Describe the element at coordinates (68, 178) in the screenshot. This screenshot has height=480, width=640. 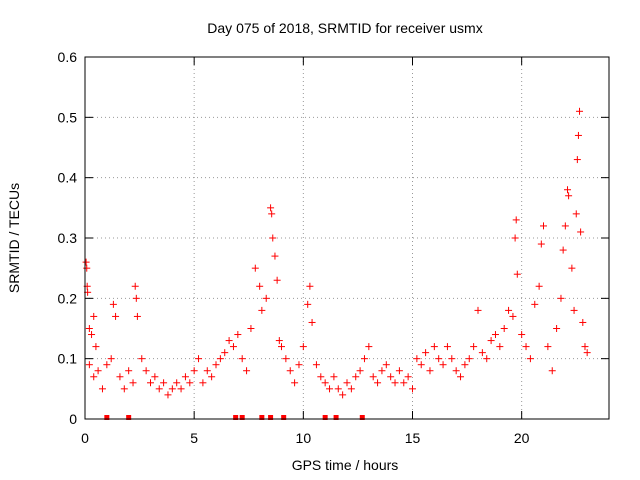
I see `y-tick-label: 0.4` at that location.